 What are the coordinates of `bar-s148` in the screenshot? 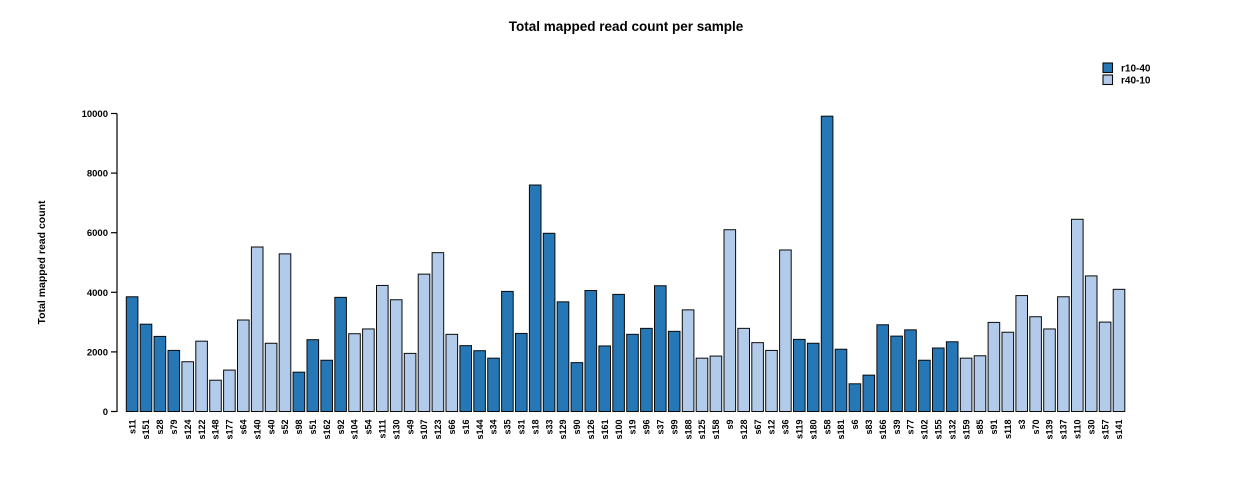 It's located at (215, 395).